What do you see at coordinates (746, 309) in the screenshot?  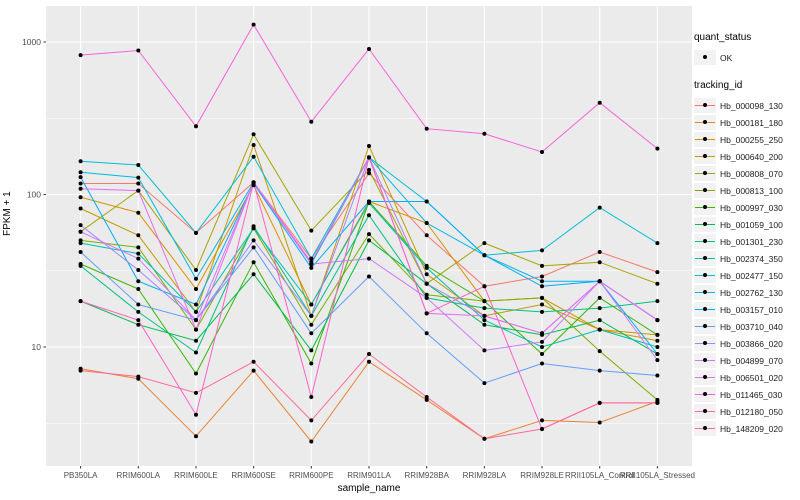 I see `legend-item: Hb_003157_010` at bounding box center [746, 309].